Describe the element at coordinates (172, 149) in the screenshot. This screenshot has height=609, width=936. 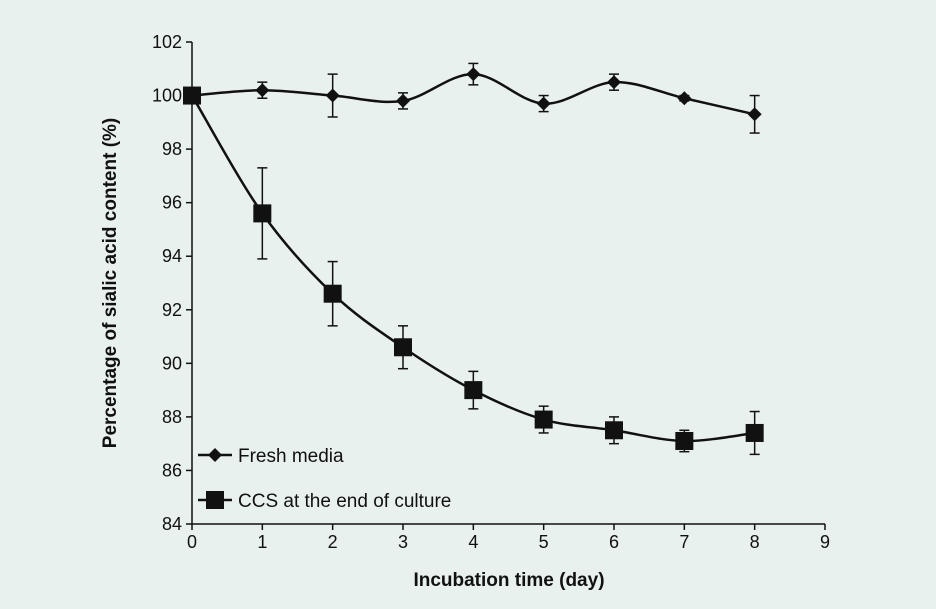
I see `y-tick-label: 98` at that location.